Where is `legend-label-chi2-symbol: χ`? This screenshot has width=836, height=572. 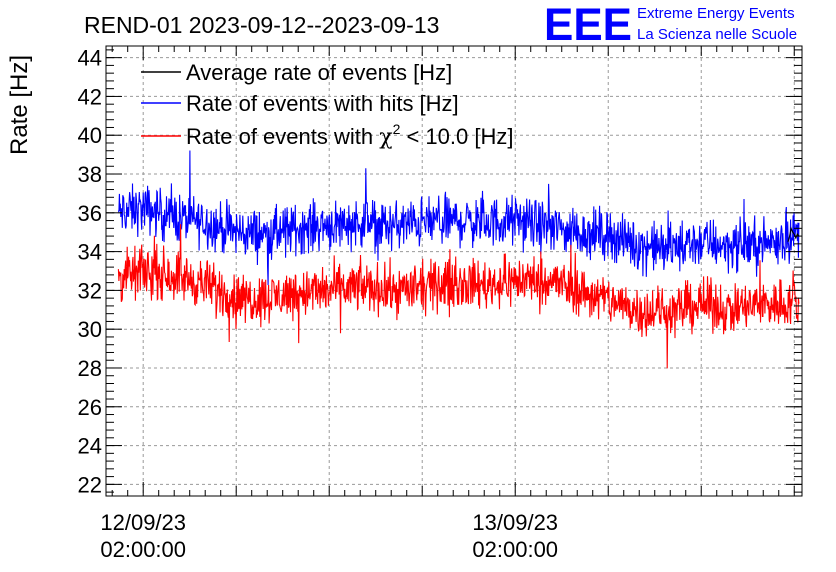
legend-label-chi2-symbol: χ is located at coordinates (385, 137).